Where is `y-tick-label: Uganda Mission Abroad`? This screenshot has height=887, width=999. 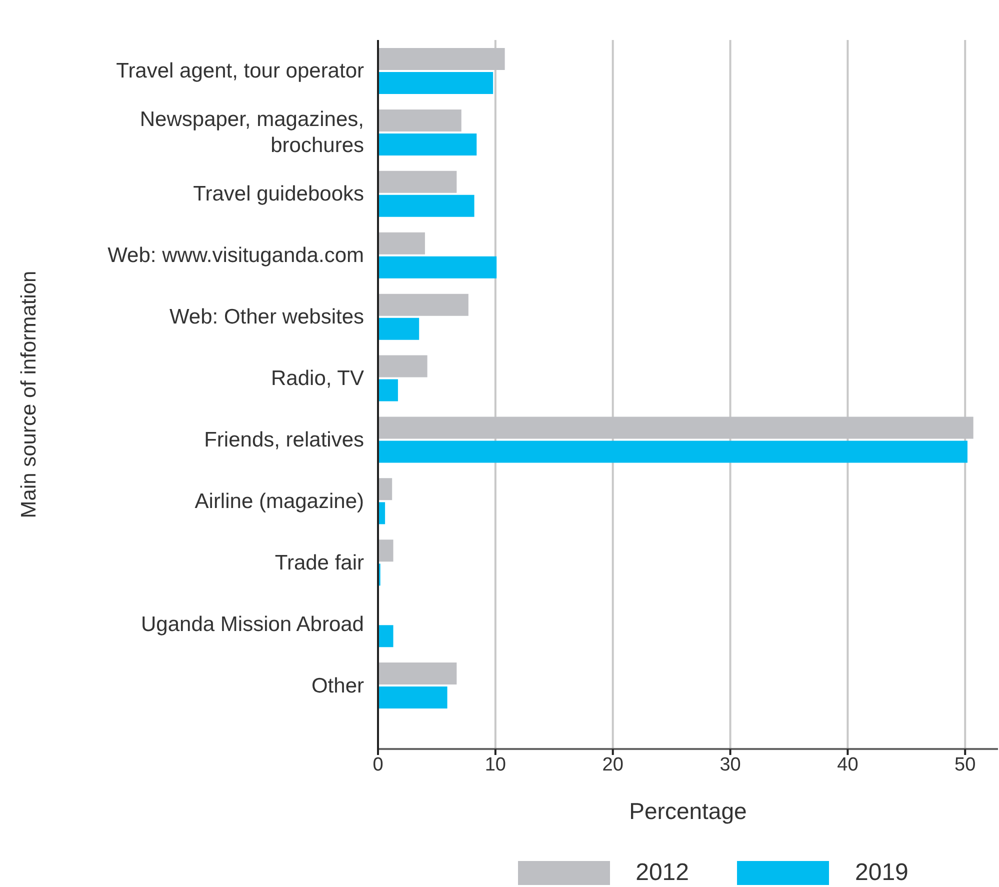
y-tick-label: Uganda Mission Abroad is located at coordinates (252, 624).